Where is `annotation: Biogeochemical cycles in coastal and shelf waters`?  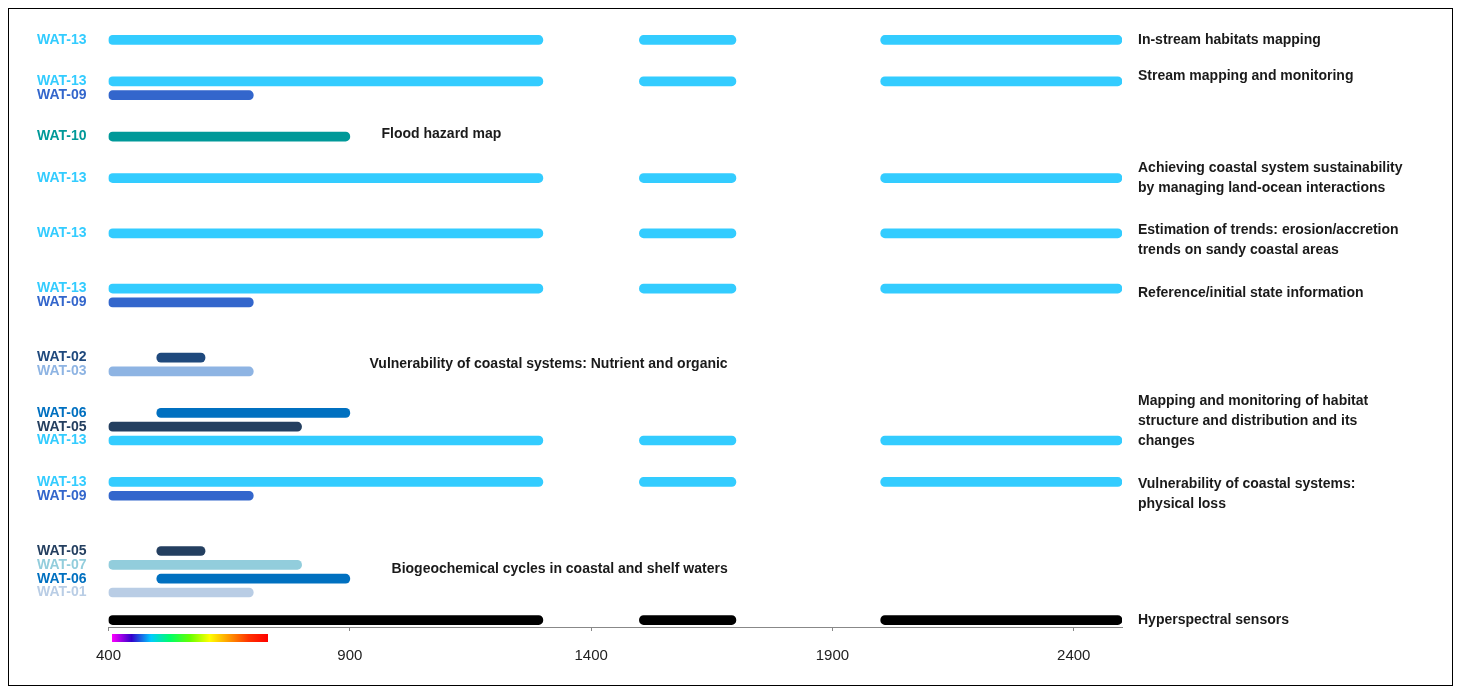
annotation: Biogeochemical cycles in coastal and shelf waters is located at coordinates (559, 567).